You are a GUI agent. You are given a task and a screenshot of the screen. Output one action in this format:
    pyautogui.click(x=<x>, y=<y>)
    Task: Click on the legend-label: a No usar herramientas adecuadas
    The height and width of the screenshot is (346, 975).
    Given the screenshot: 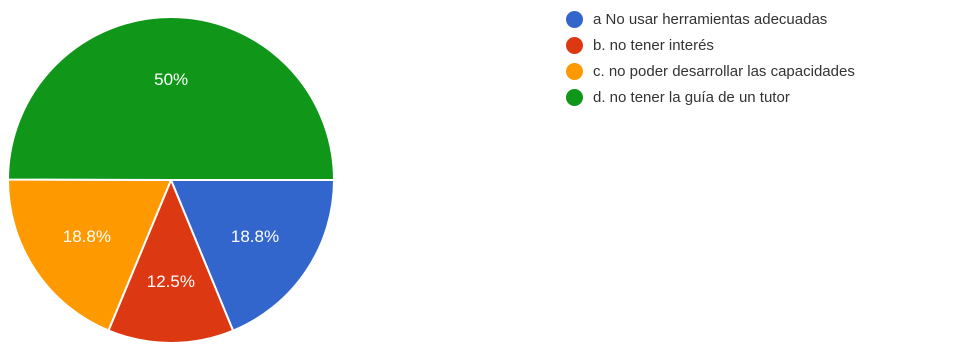 What is the action you would take?
    pyautogui.click(x=710, y=19)
    